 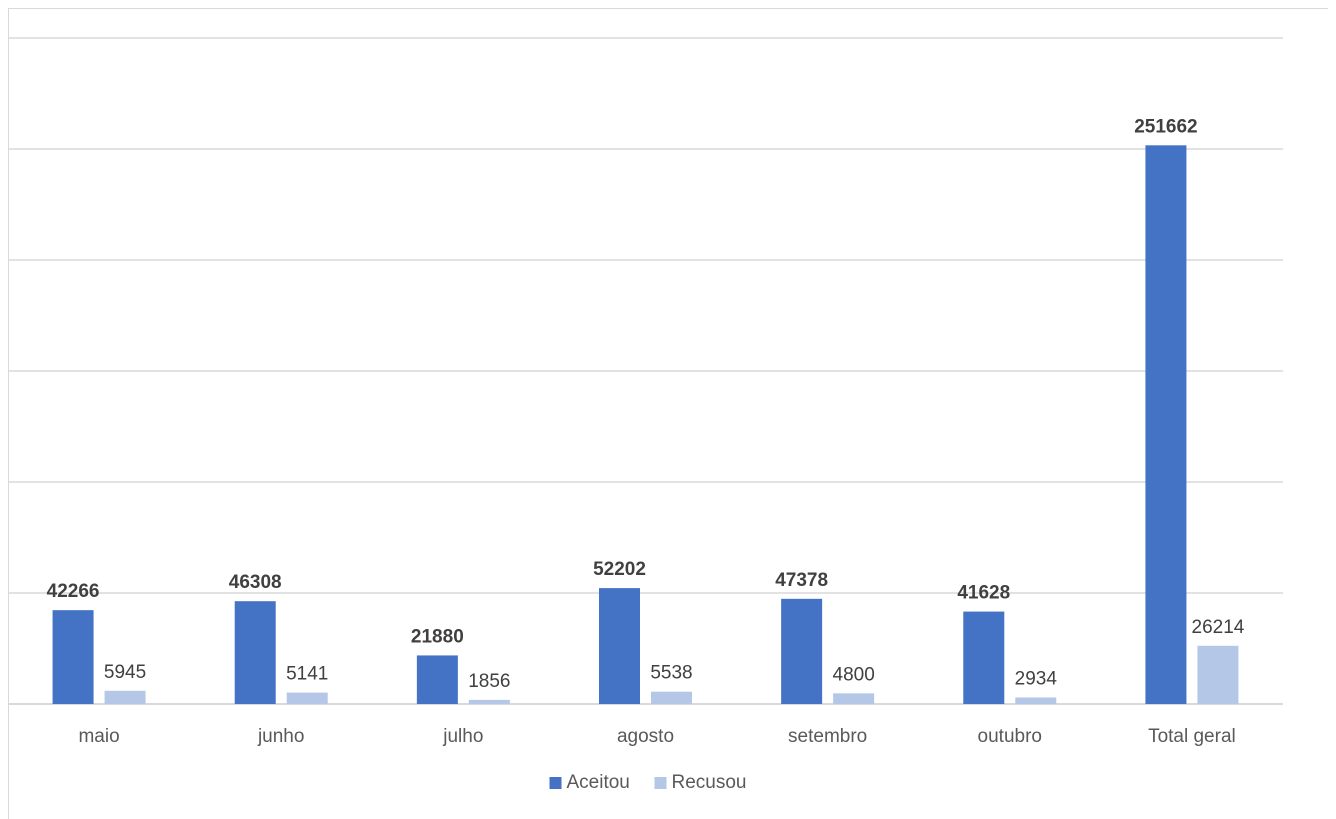 I want to click on bar-aceitou-outubro, so click(x=984, y=657).